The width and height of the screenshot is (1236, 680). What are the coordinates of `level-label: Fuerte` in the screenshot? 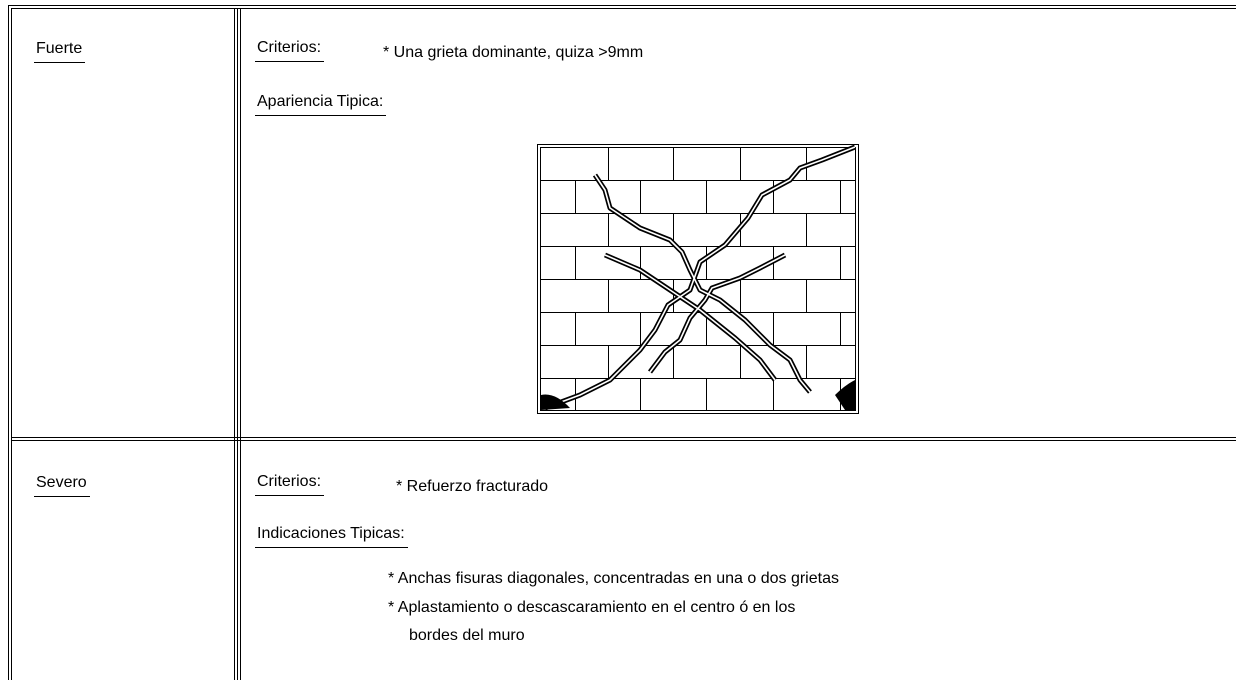 It's located at (60, 51).